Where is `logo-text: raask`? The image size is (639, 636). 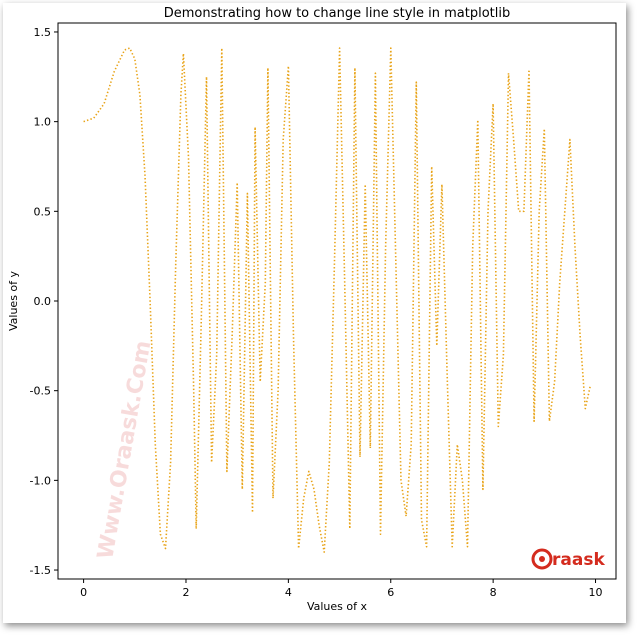
logo-text: raask is located at coordinates (578, 560).